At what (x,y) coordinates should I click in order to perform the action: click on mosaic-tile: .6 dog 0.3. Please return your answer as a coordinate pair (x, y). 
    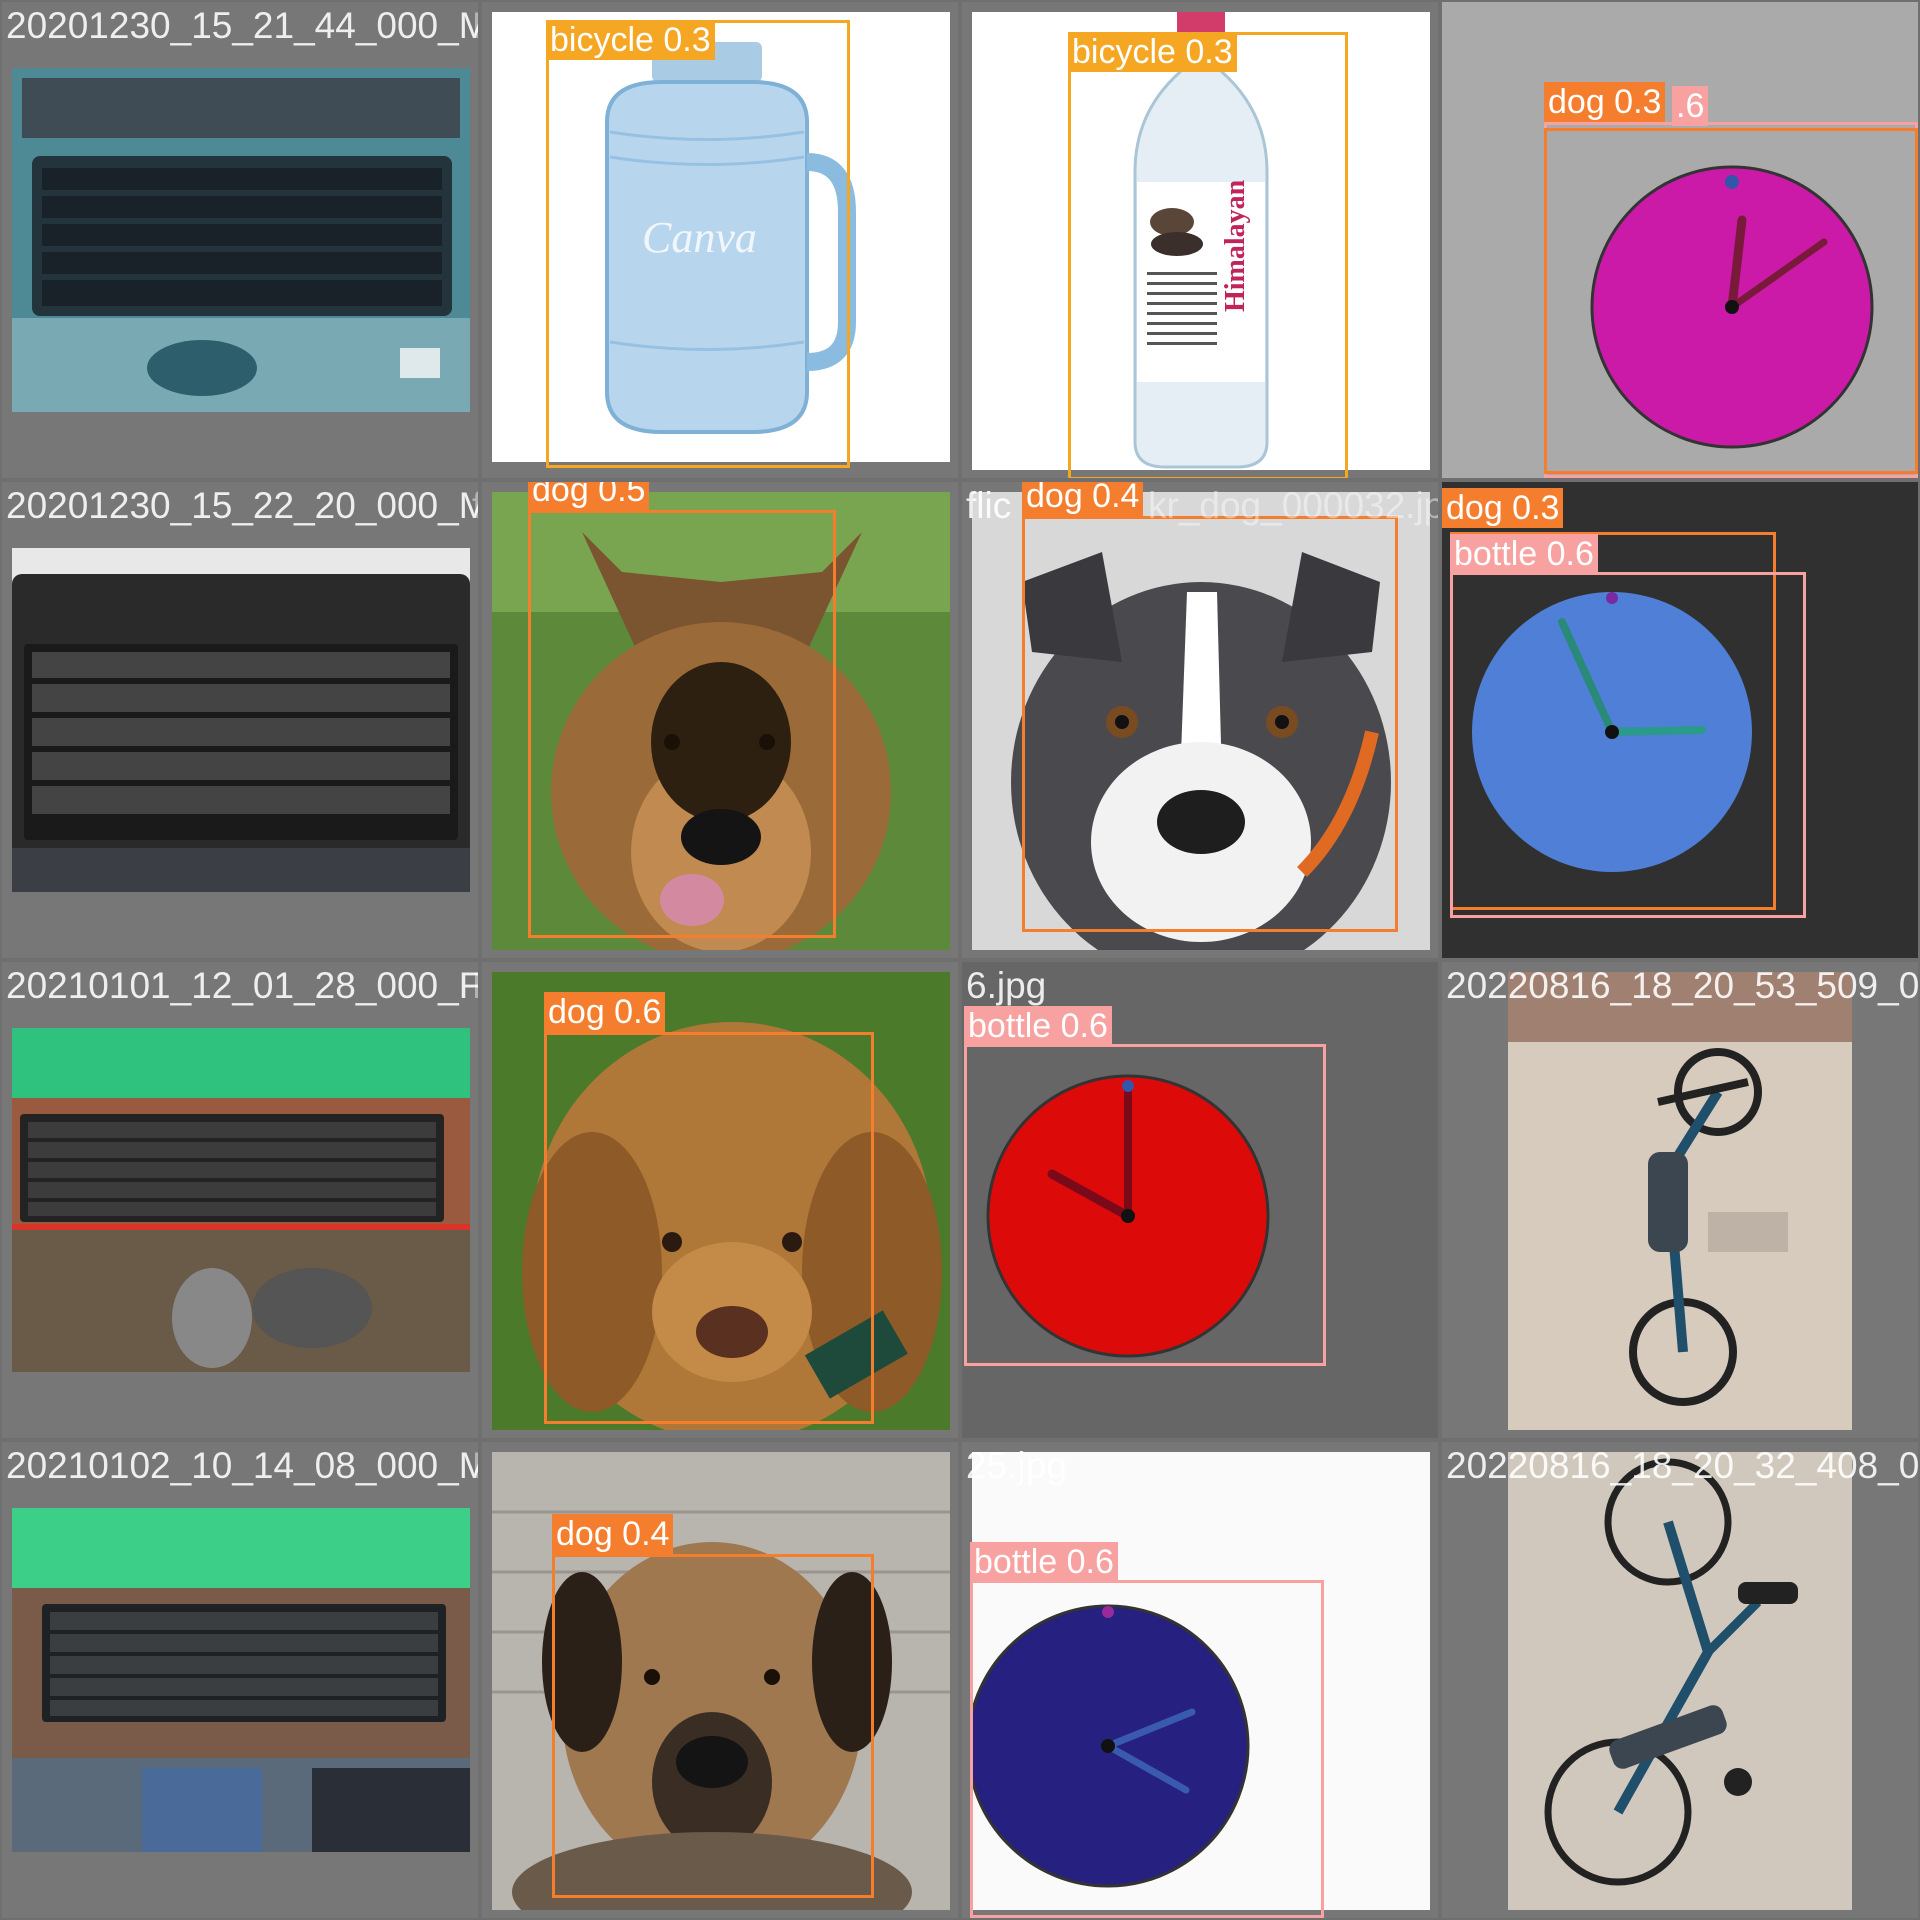
    Looking at the image, I should click on (1680, 240).